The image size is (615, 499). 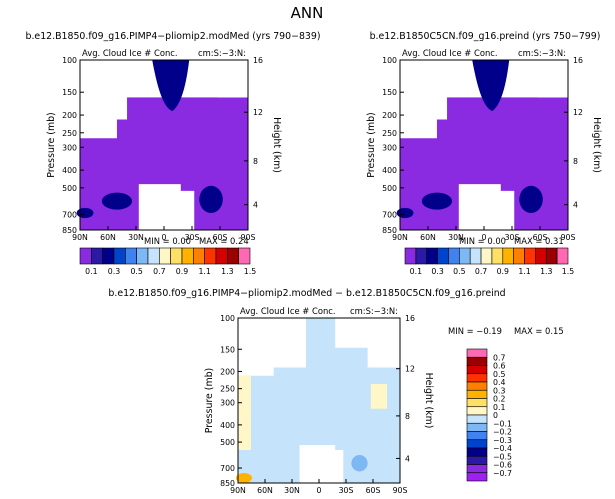 What do you see at coordinates (502, 423) in the screenshot?
I see `colorbar-label: −0.1` at bounding box center [502, 423].